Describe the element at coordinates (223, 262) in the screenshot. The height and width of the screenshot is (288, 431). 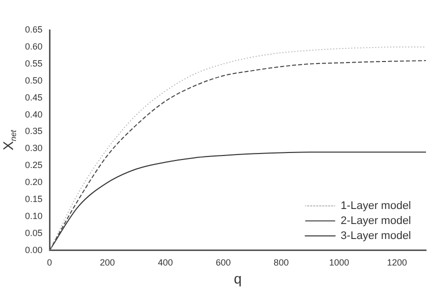
I see `x-tick-label: 600` at that location.